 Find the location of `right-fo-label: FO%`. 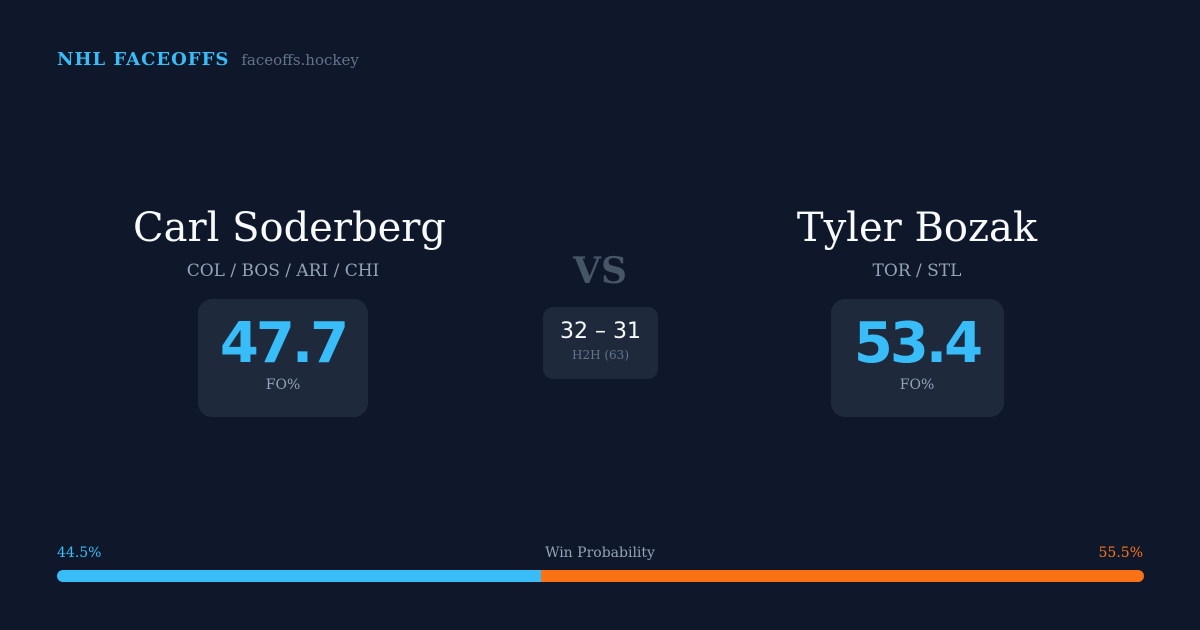

right-fo-label: FO% is located at coordinates (917, 385).